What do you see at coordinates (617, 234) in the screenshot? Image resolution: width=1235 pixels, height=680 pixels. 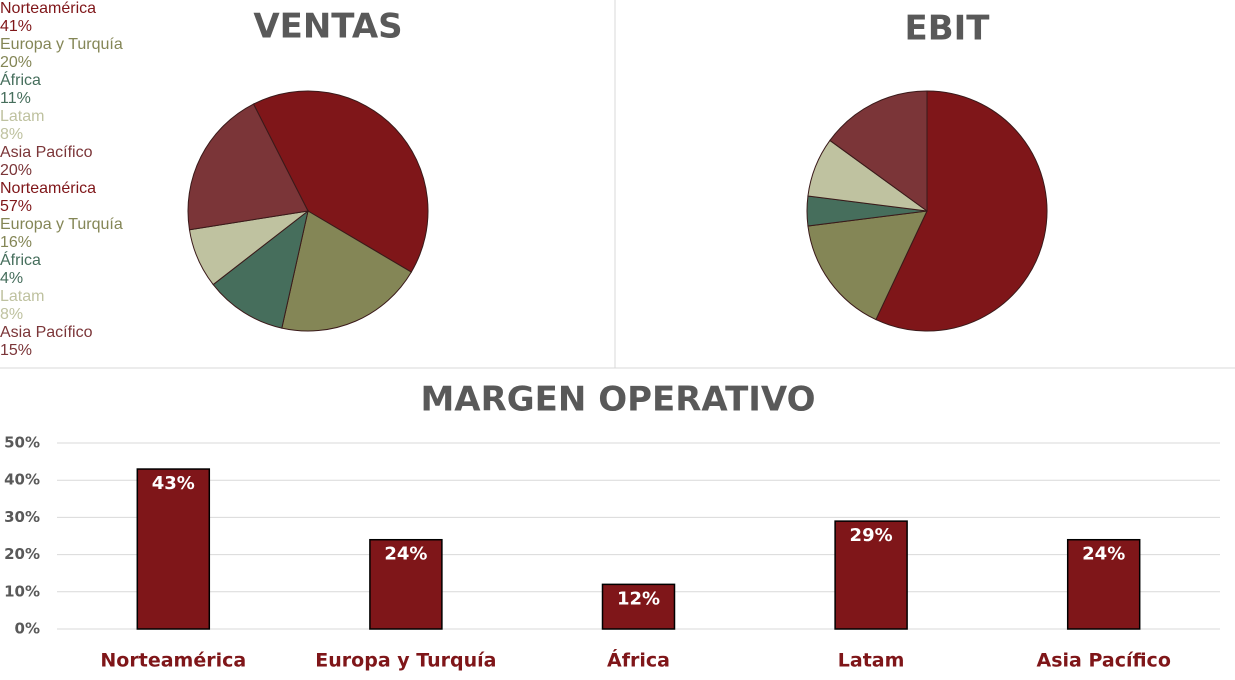 I see `slice-label: Europa y Turquía 16%` at bounding box center [617, 234].